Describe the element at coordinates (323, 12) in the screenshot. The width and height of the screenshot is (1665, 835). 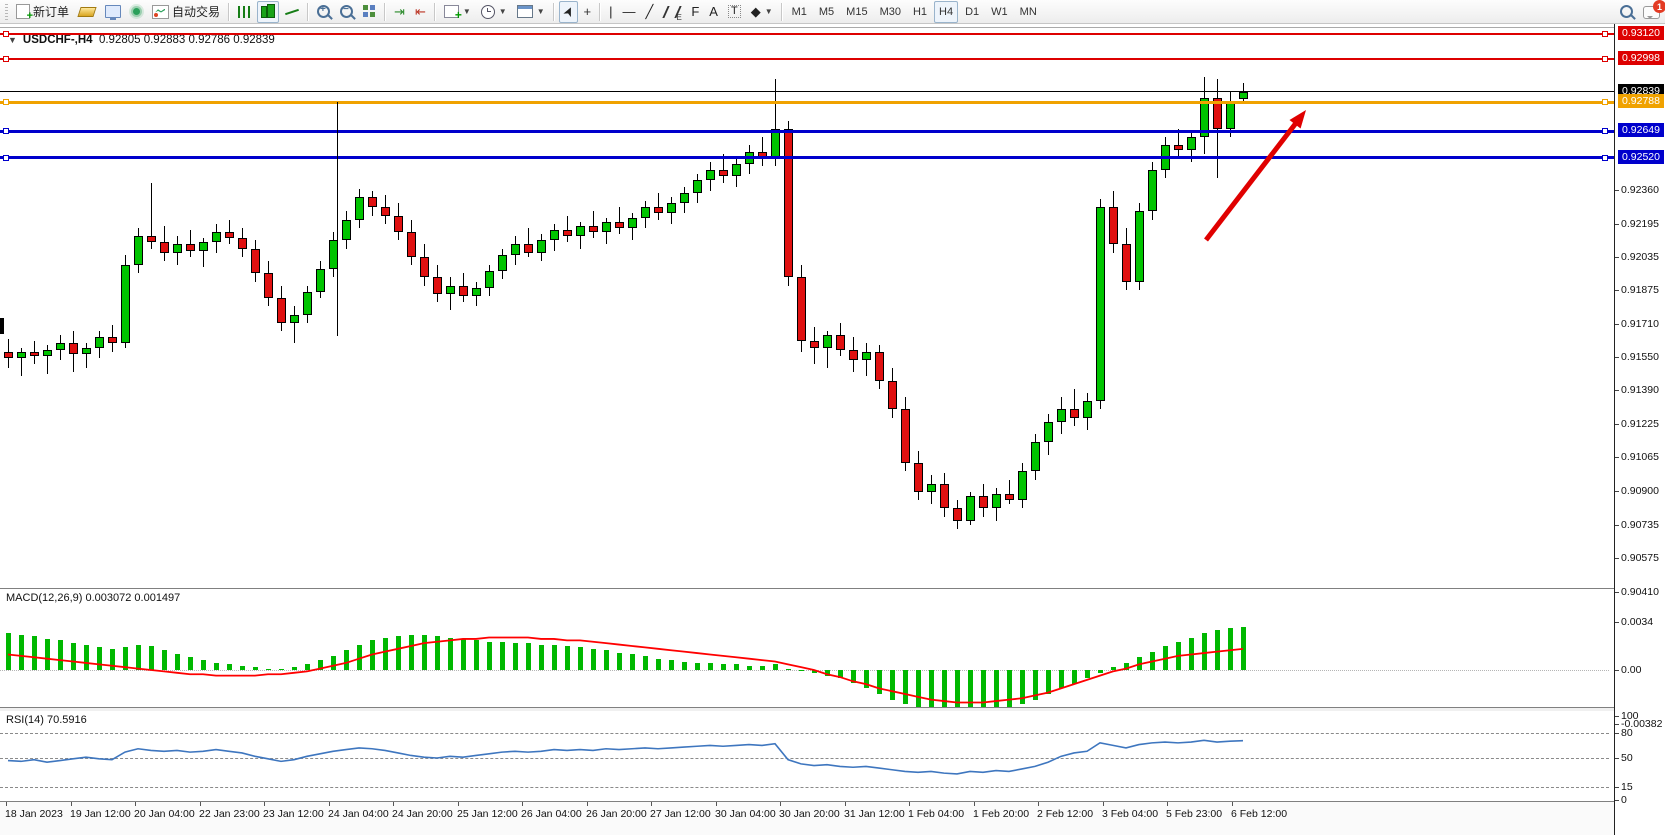
I see `zoom-in-button` at that location.